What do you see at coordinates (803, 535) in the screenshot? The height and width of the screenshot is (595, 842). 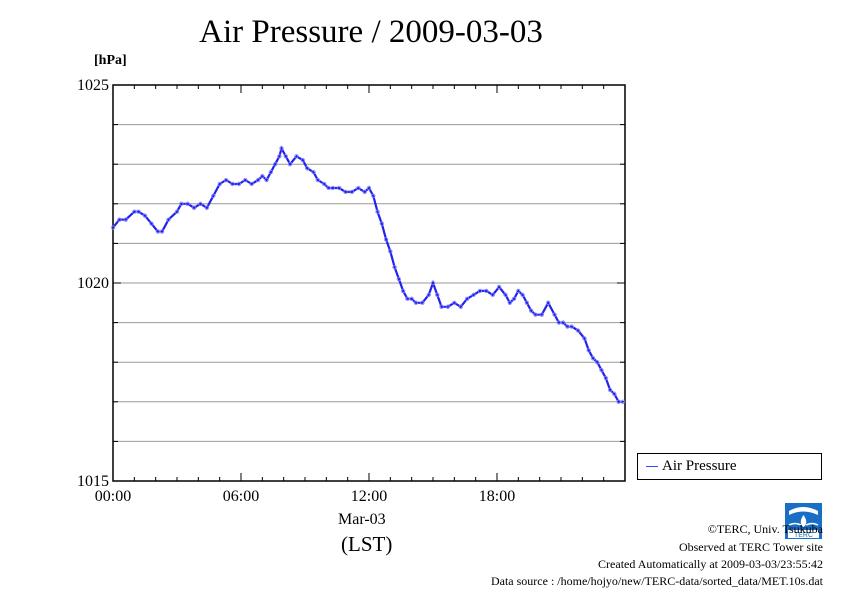 I see `logo-text: TERC` at bounding box center [803, 535].